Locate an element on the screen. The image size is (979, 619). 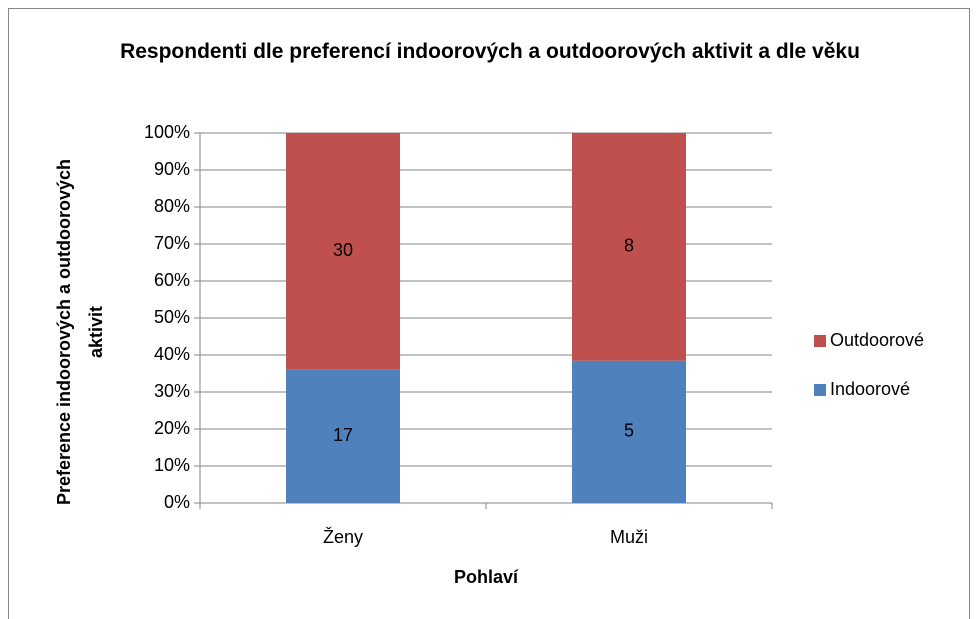
y-tick-label: 30% is located at coordinates (172, 391).